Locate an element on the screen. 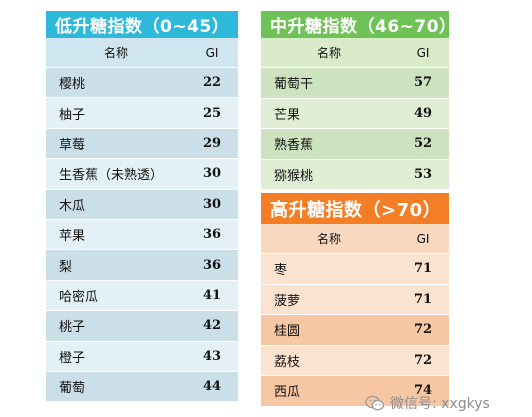 This screenshot has height=417, width=532. wechat-watermark: 微信号: xxgkys is located at coordinates (427, 403).